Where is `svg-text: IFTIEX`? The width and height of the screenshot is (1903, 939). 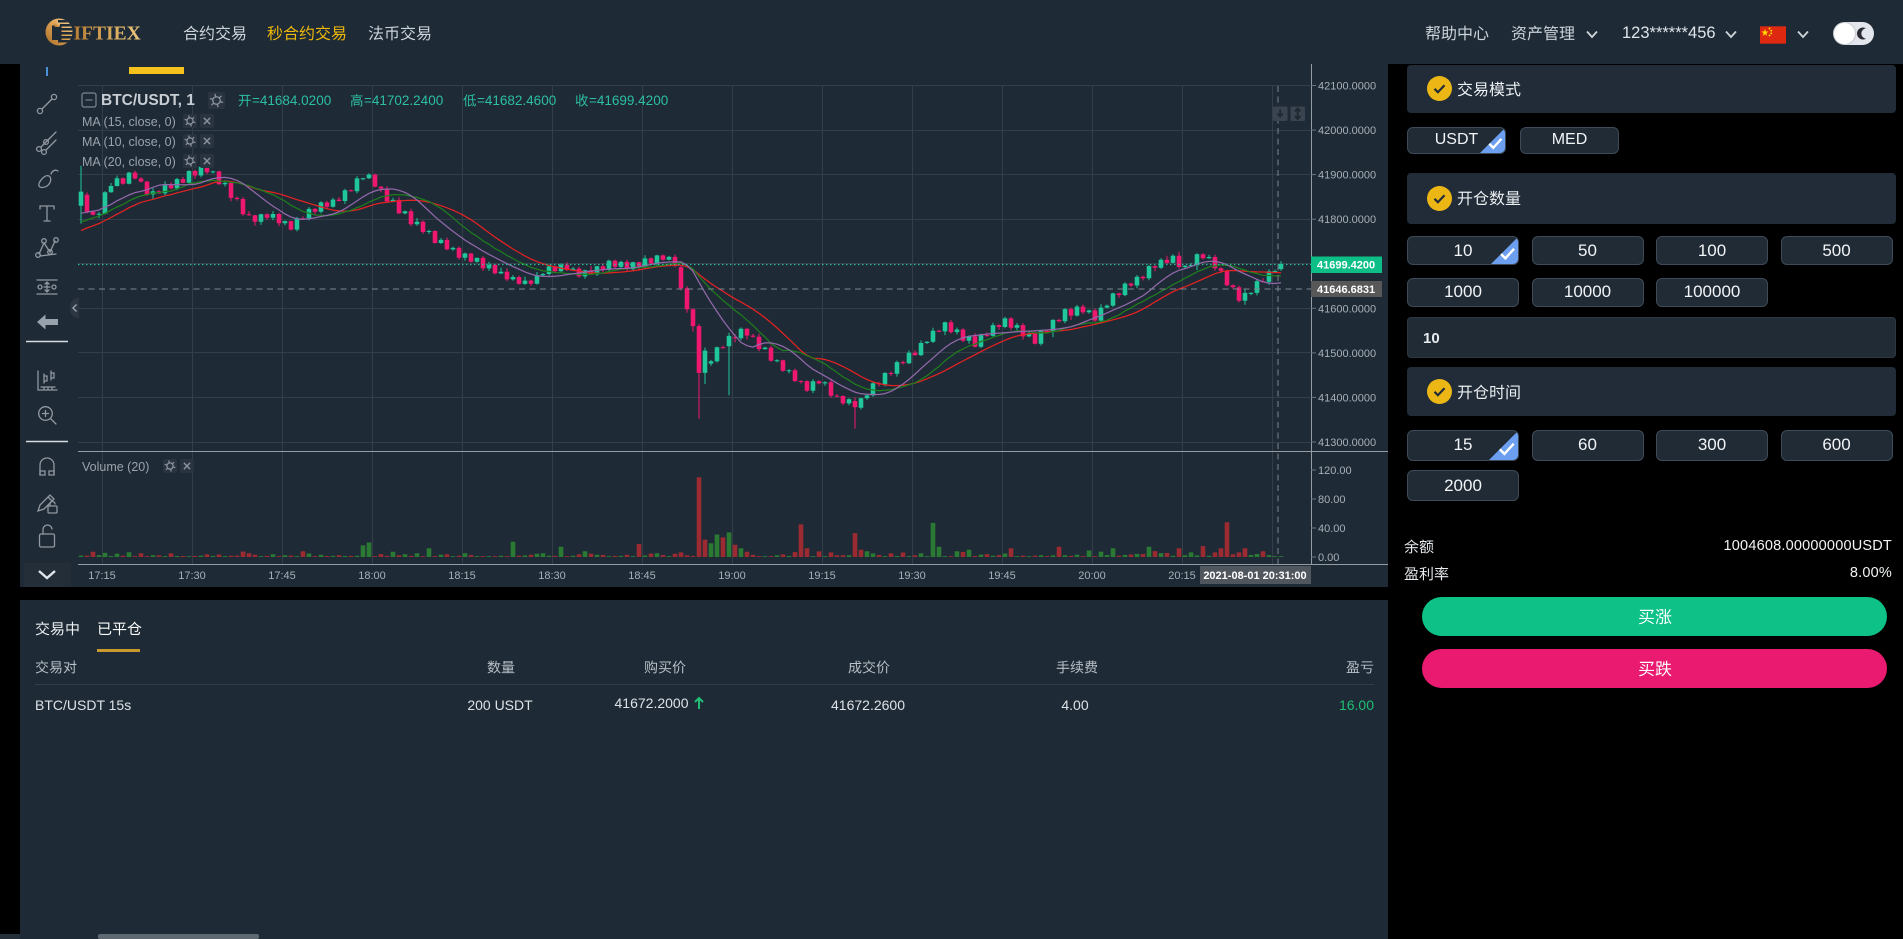
svg-text: IFTIEX is located at coordinates (107, 34).